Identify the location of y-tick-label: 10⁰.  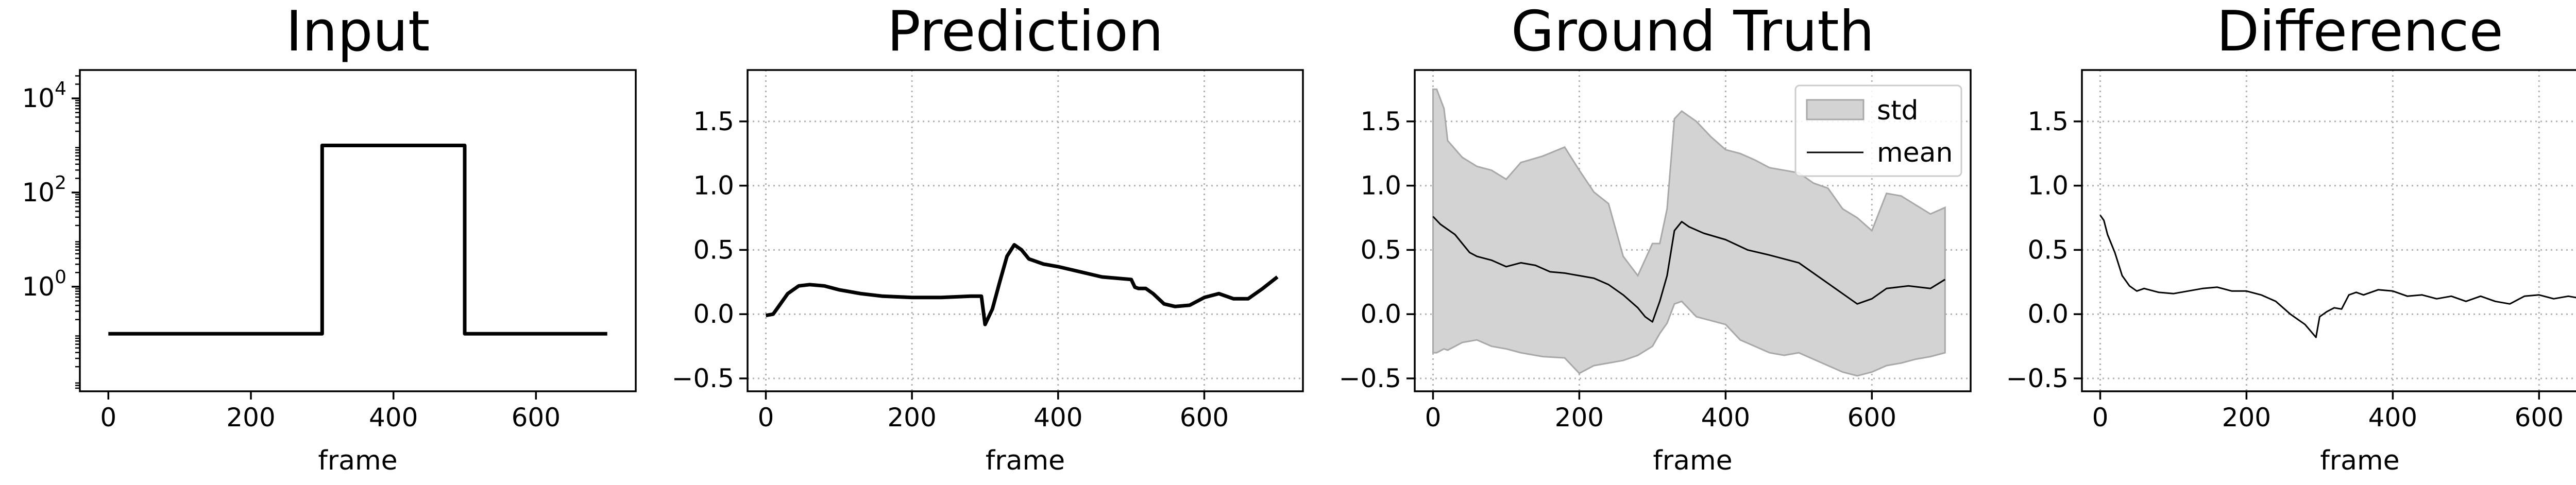
(44, 284).